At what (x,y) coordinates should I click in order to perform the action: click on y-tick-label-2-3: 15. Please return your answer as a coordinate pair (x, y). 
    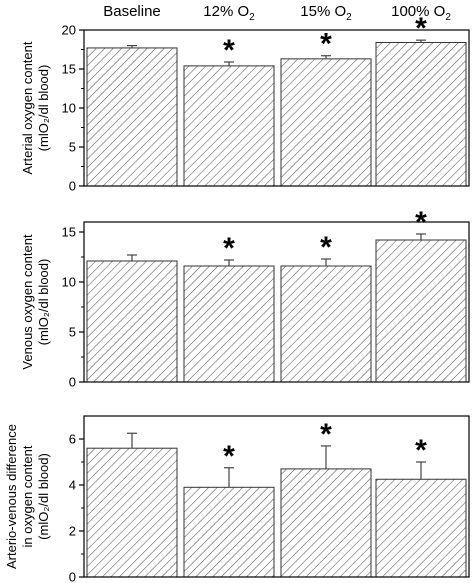
    Looking at the image, I should click on (69, 232).